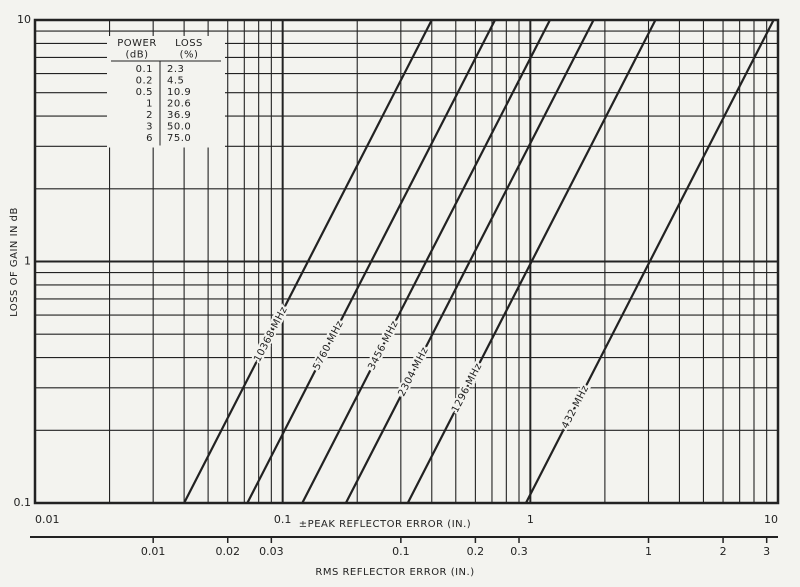 The width and height of the screenshot is (800, 587). I want to click on x-tick-label: 1, so click(530, 519).